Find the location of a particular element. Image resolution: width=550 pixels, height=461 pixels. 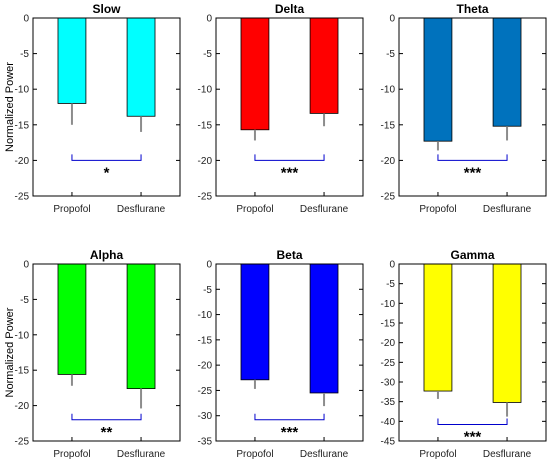

panel-title: Slow is located at coordinates (106, 9).